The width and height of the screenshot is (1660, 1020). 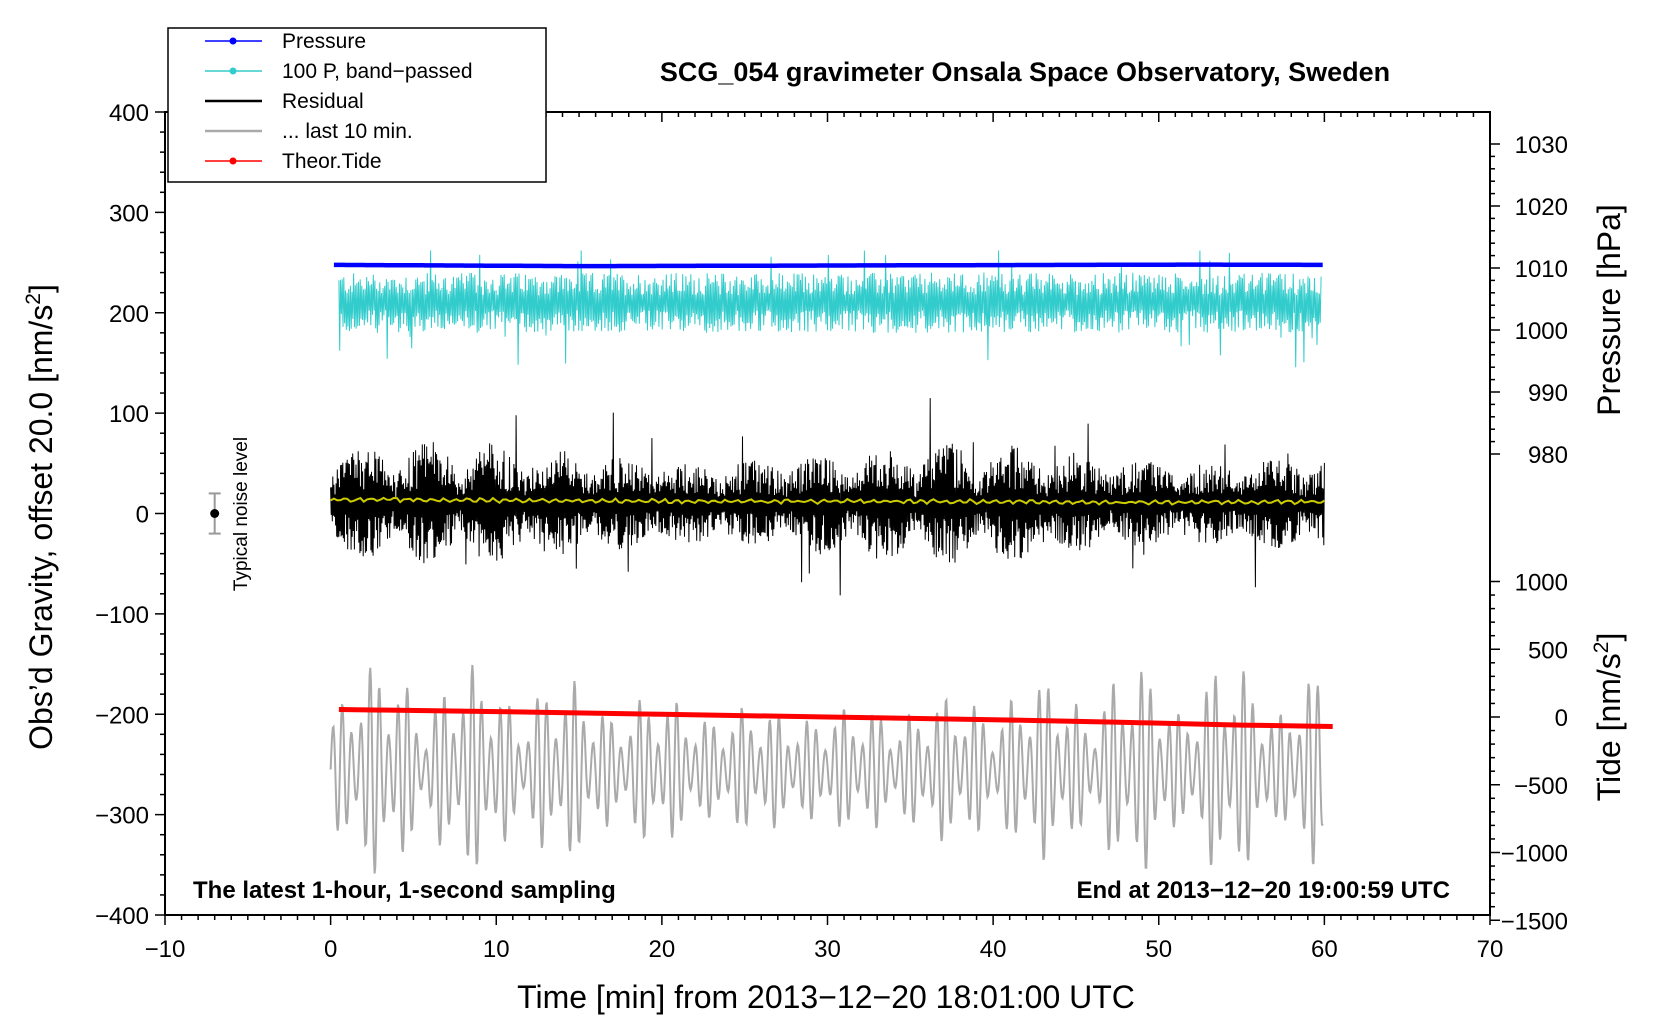 What do you see at coordinates (122, 816) in the screenshot?
I see `y-tick-label: −300` at bounding box center [122, 816].